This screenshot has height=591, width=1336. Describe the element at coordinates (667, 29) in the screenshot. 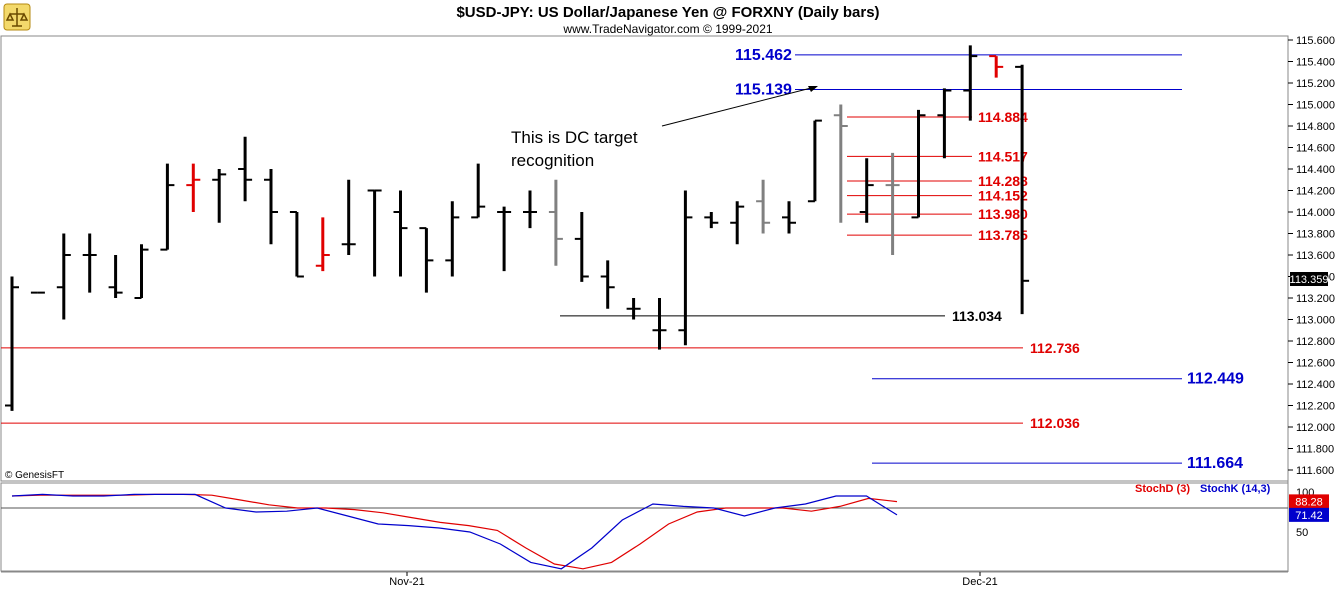

I see `chart-subtitle: www.TradeNavigator.com © 1999-2021` at that location.